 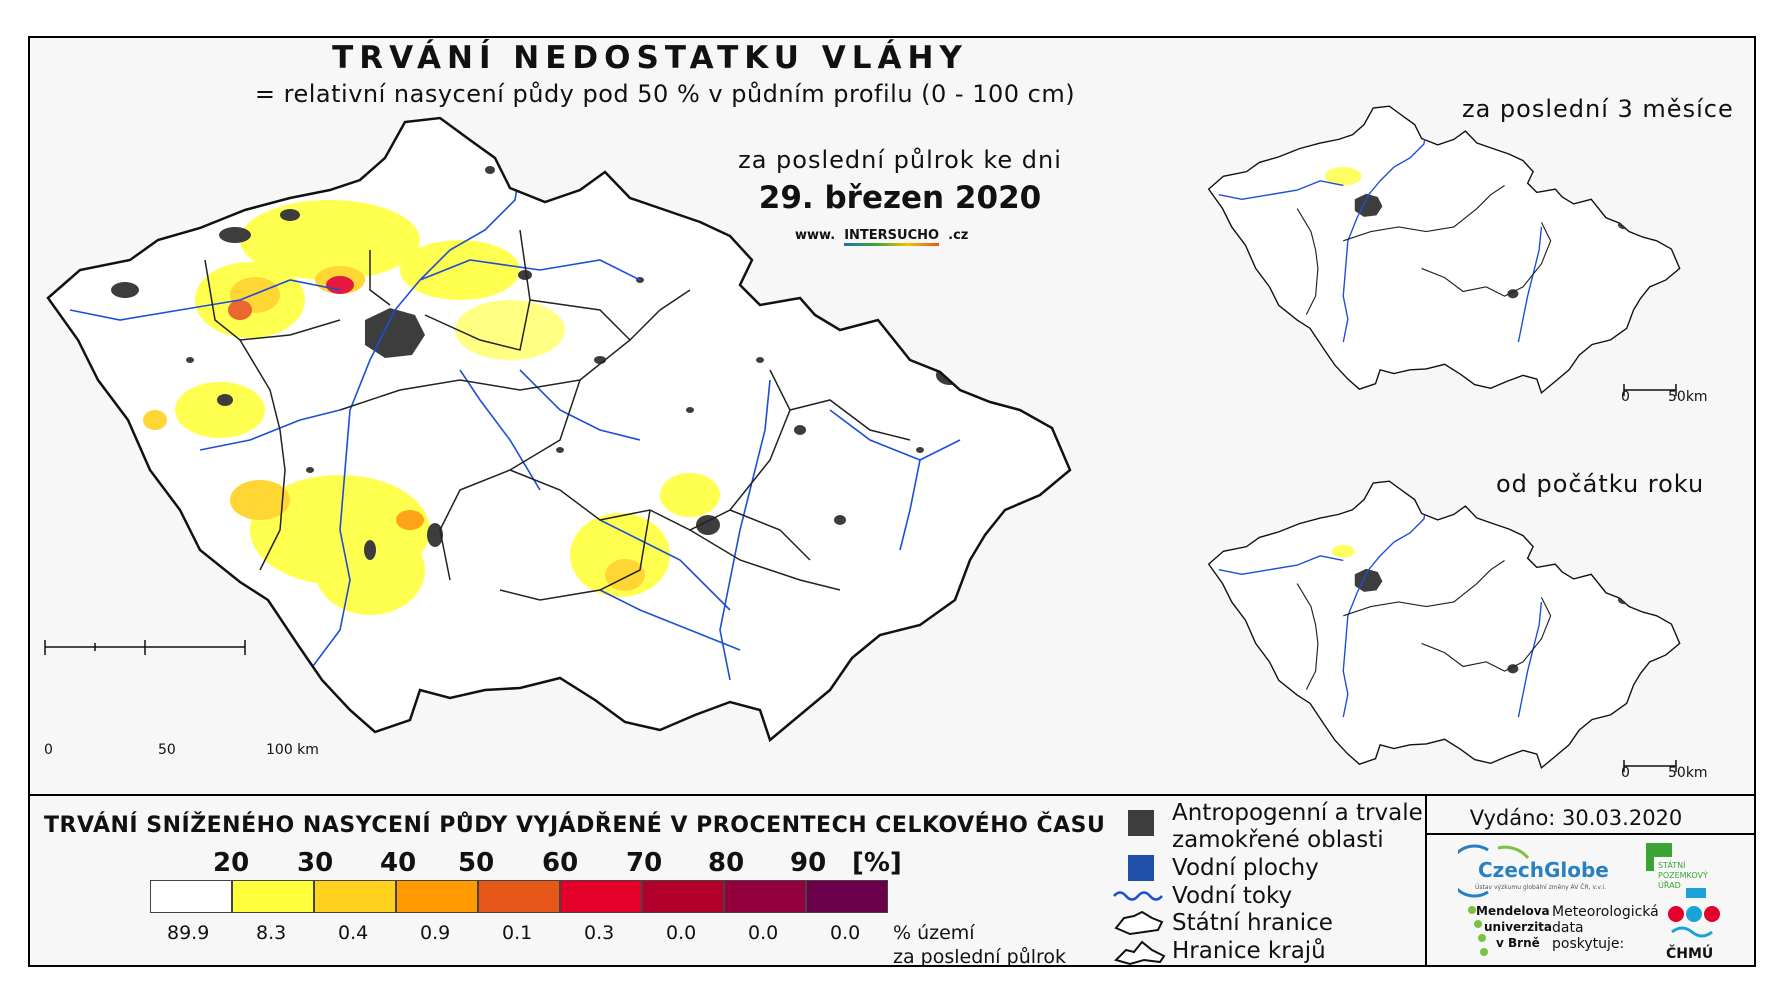 I want to click on inset2-scale-label-0: 0, so click(x=1625, y=773).